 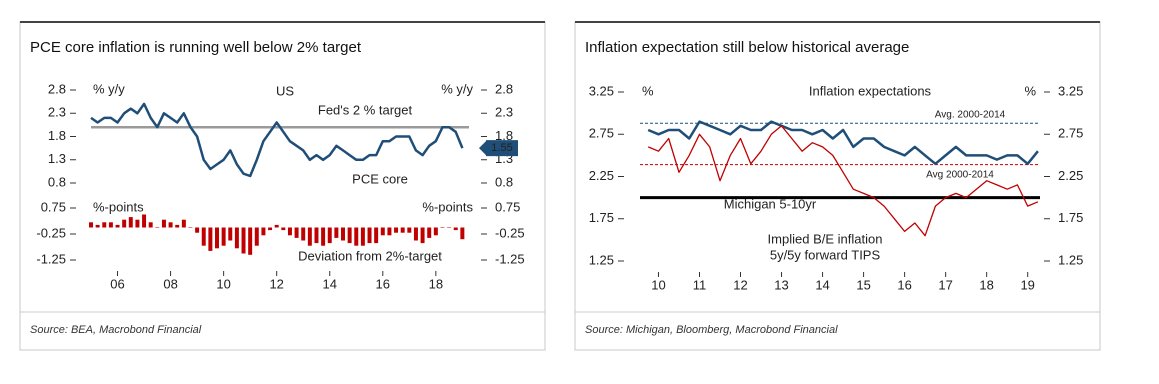 What do you see at coordinates (57, 135) in the screenshot?
I see `y-tick-label: 1.8` at bounding box center [57, 135].